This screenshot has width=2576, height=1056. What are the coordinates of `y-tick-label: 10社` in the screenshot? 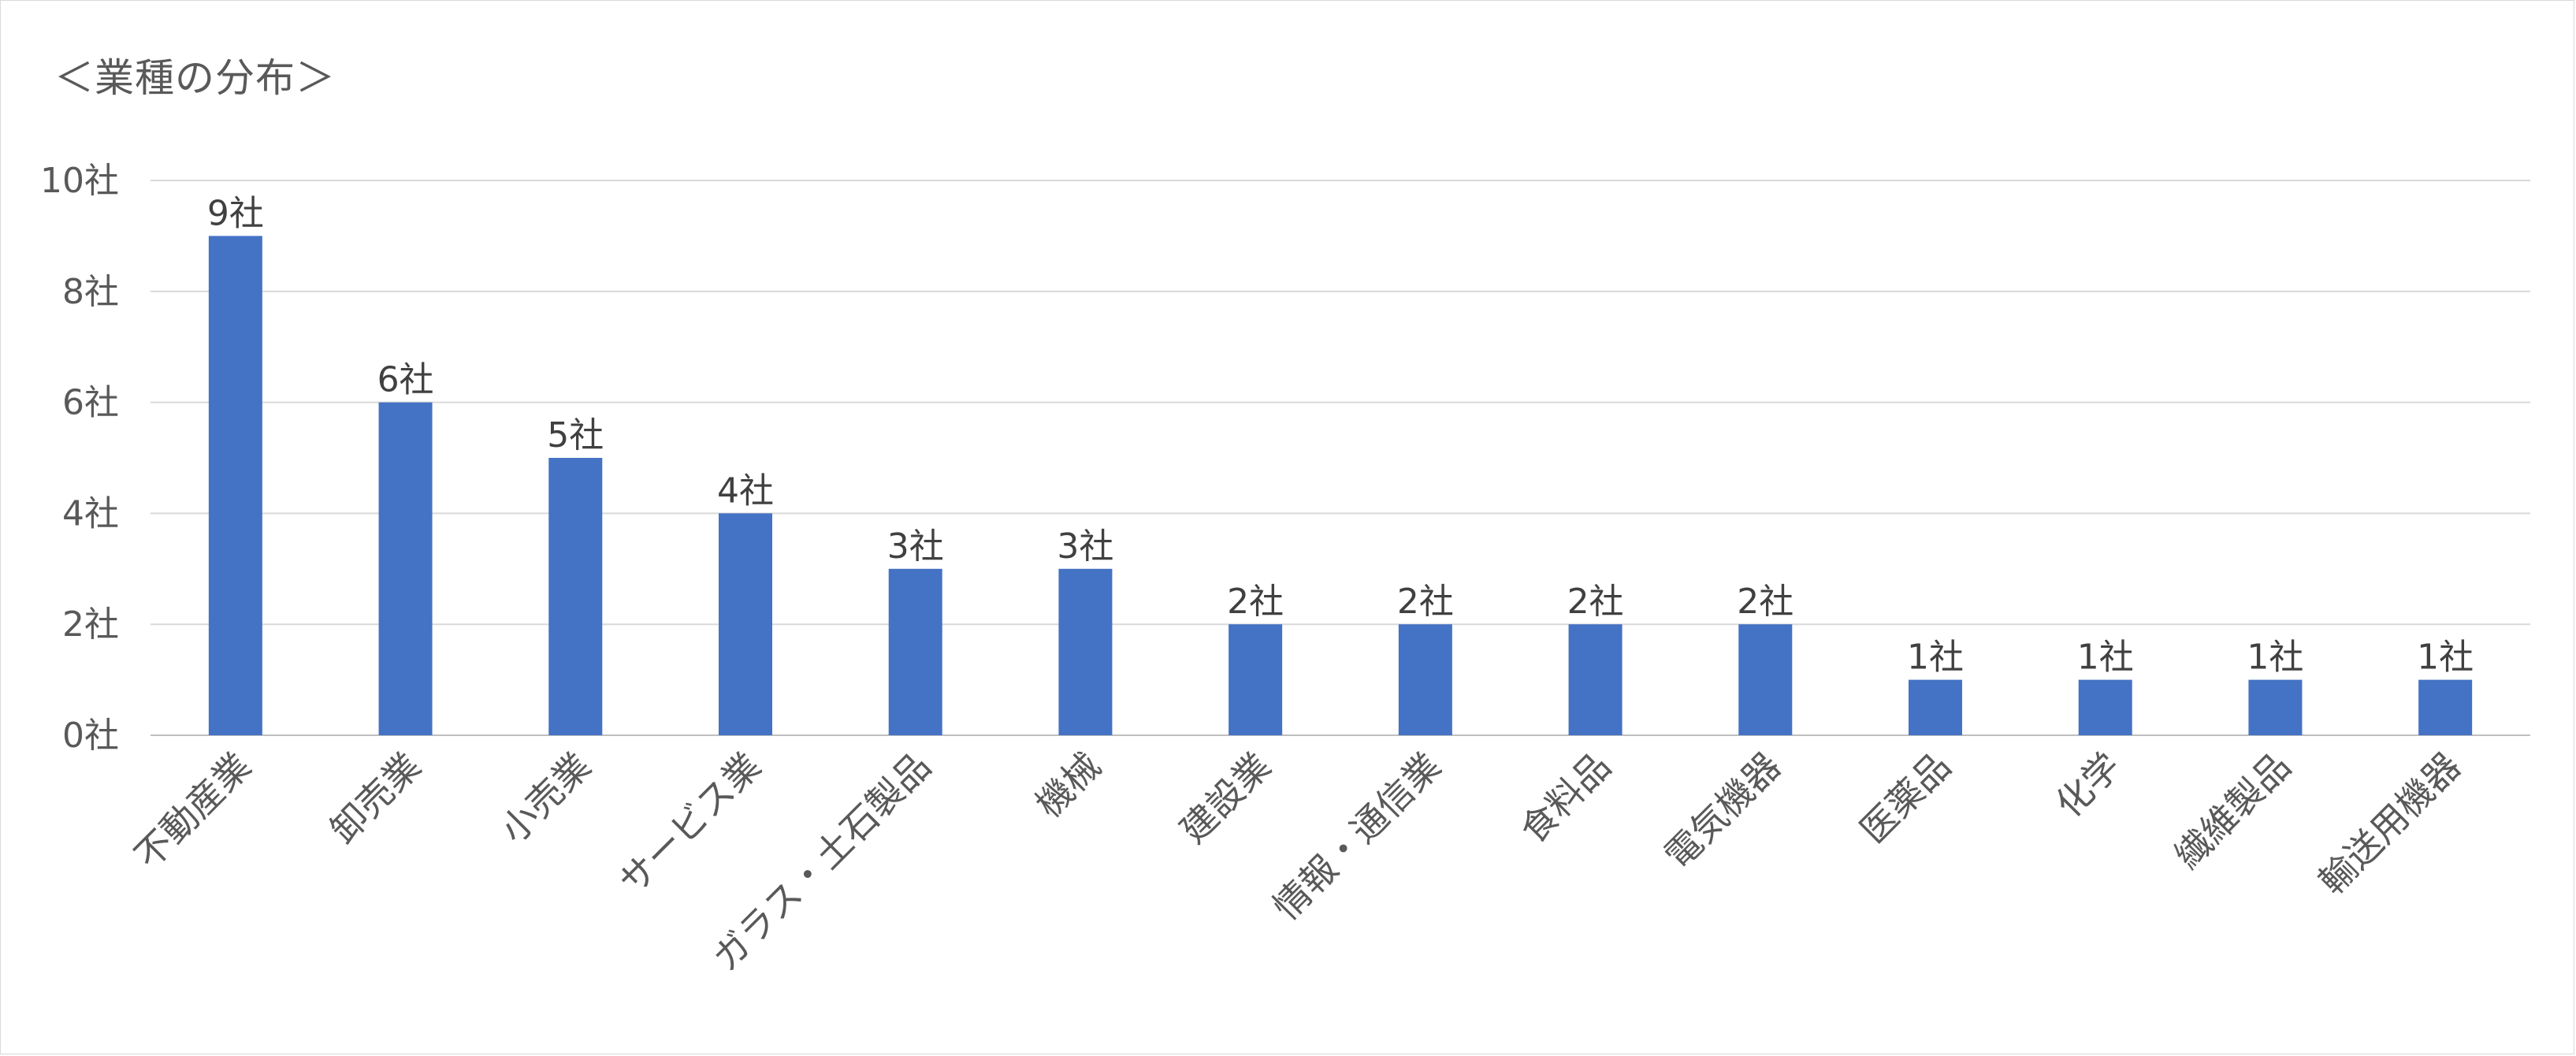 It's located at (79, 181).